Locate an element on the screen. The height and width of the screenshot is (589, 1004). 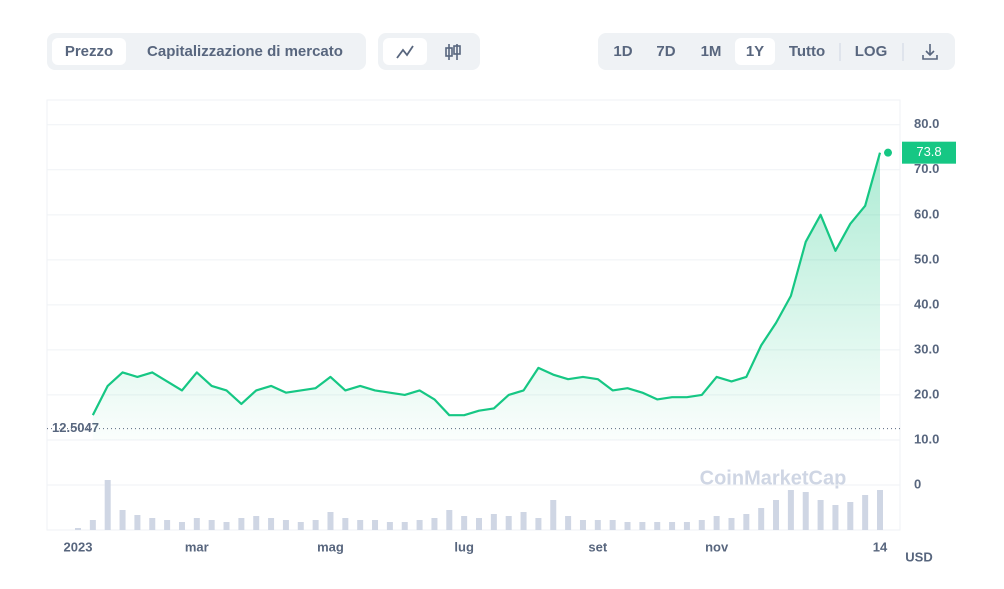
tab-selected is located at coordinates (89, 51).